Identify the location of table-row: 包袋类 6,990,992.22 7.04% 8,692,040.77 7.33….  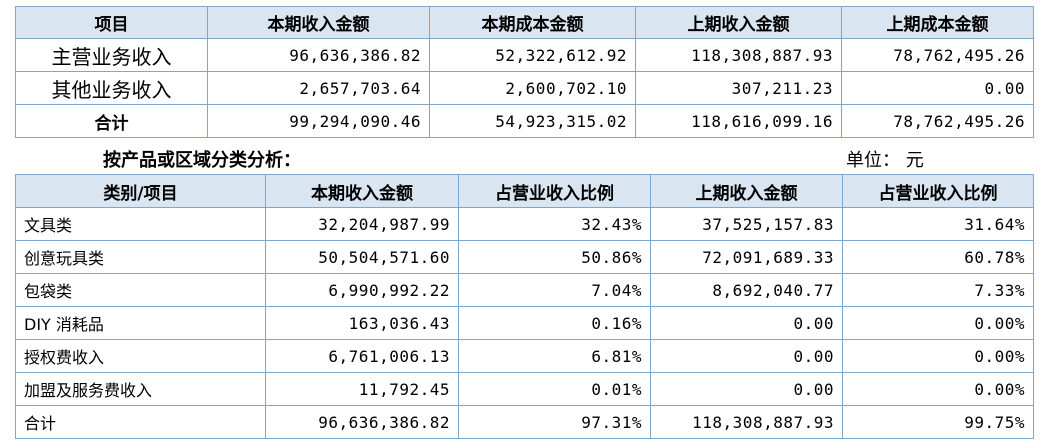
(524, 290).